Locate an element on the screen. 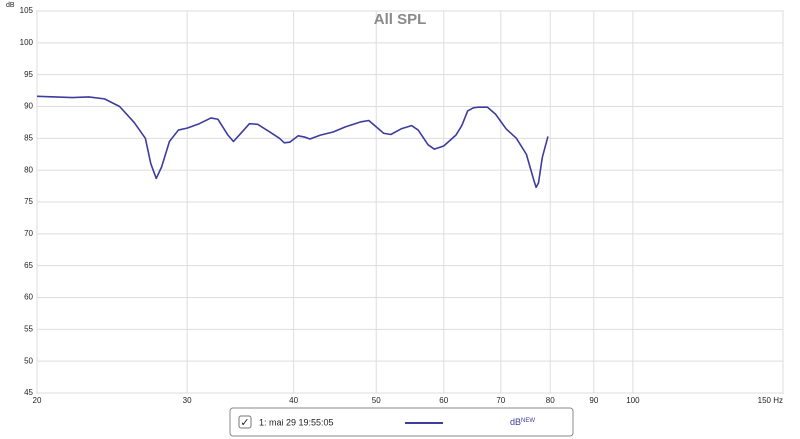 Image resolution: width=800 pixels, height=439 pixels. x-tick-label: 80 is located at coordinates (550, 400).